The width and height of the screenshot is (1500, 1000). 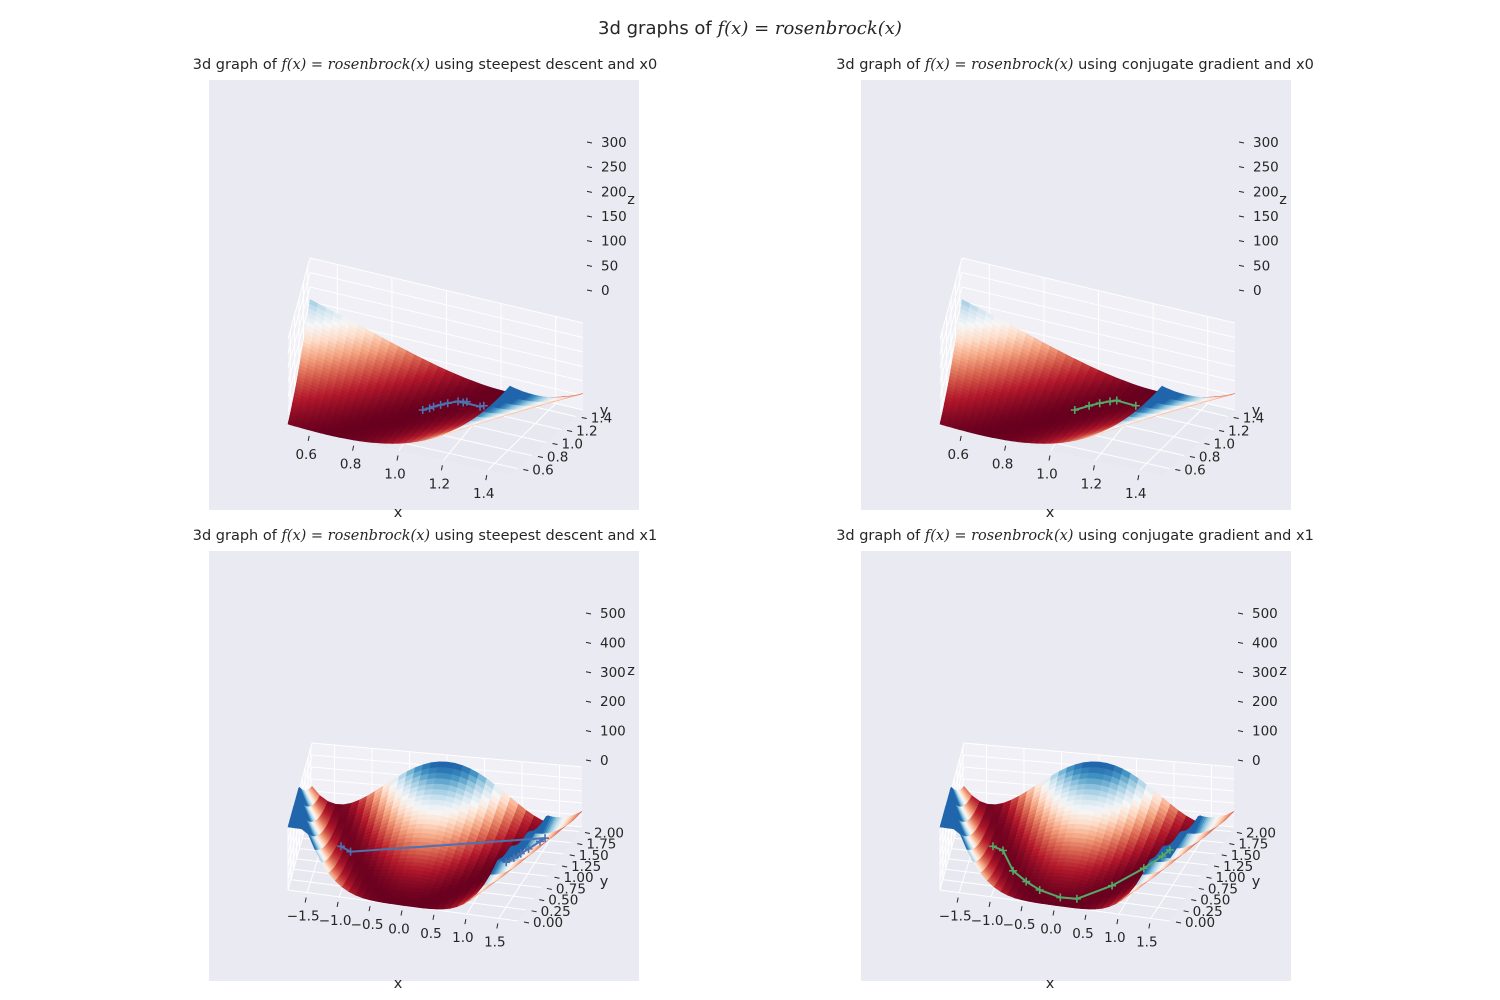 What do you see at coordinates (1193, 536) in the screenshot?
I see `subplot-title-suffix: using conjugate gradient and x1` at bounding box center [1193, 536].